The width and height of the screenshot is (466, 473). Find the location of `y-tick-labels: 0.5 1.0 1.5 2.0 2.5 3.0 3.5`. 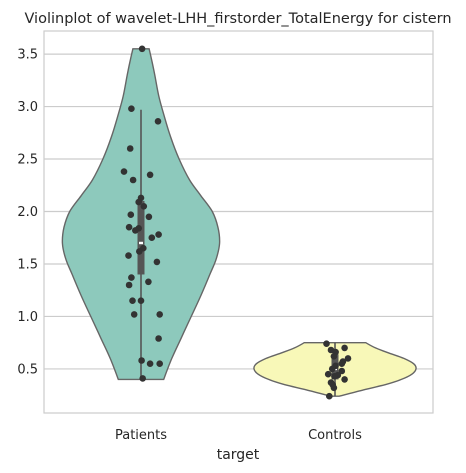

y-tick-labels: 0.5 1.0 1.5 2.0 2.5 3.0 3.5 is located at coordinates (27, 213).